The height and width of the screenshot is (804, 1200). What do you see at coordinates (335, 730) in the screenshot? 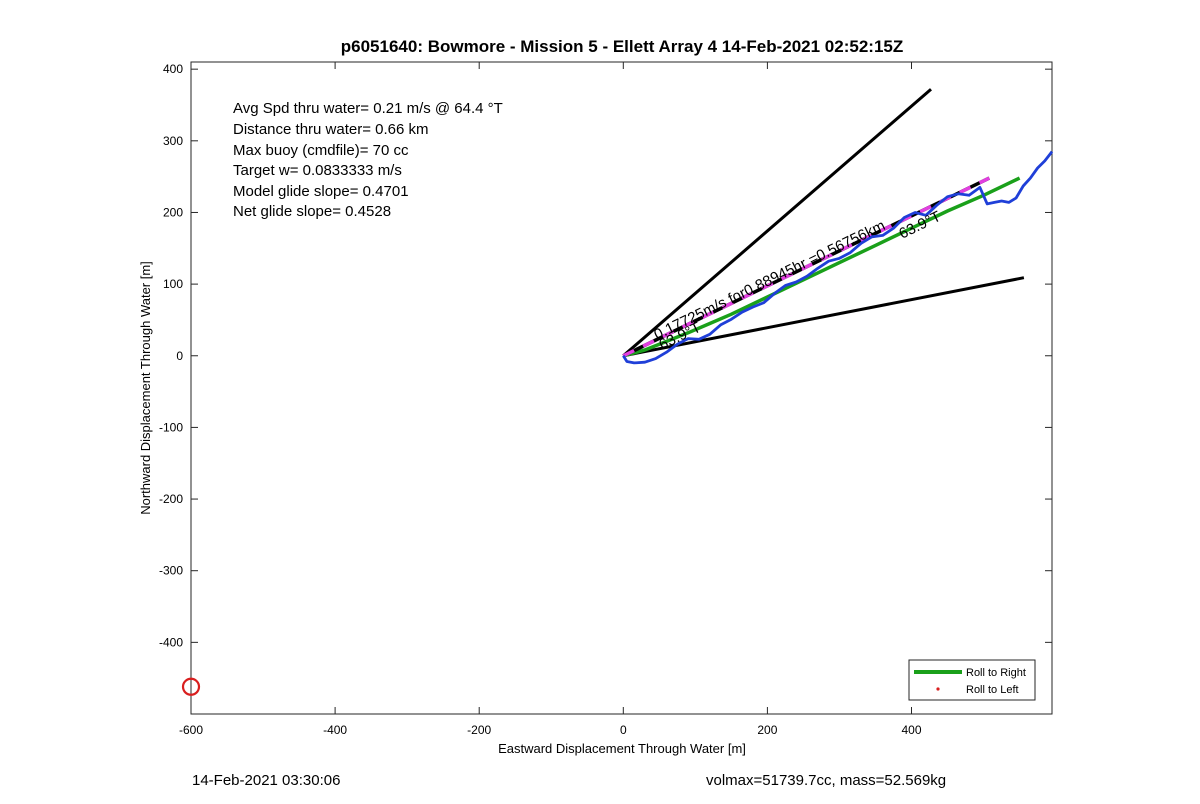
I see `x-tick-label: -400` at bounding box center [335, 730].